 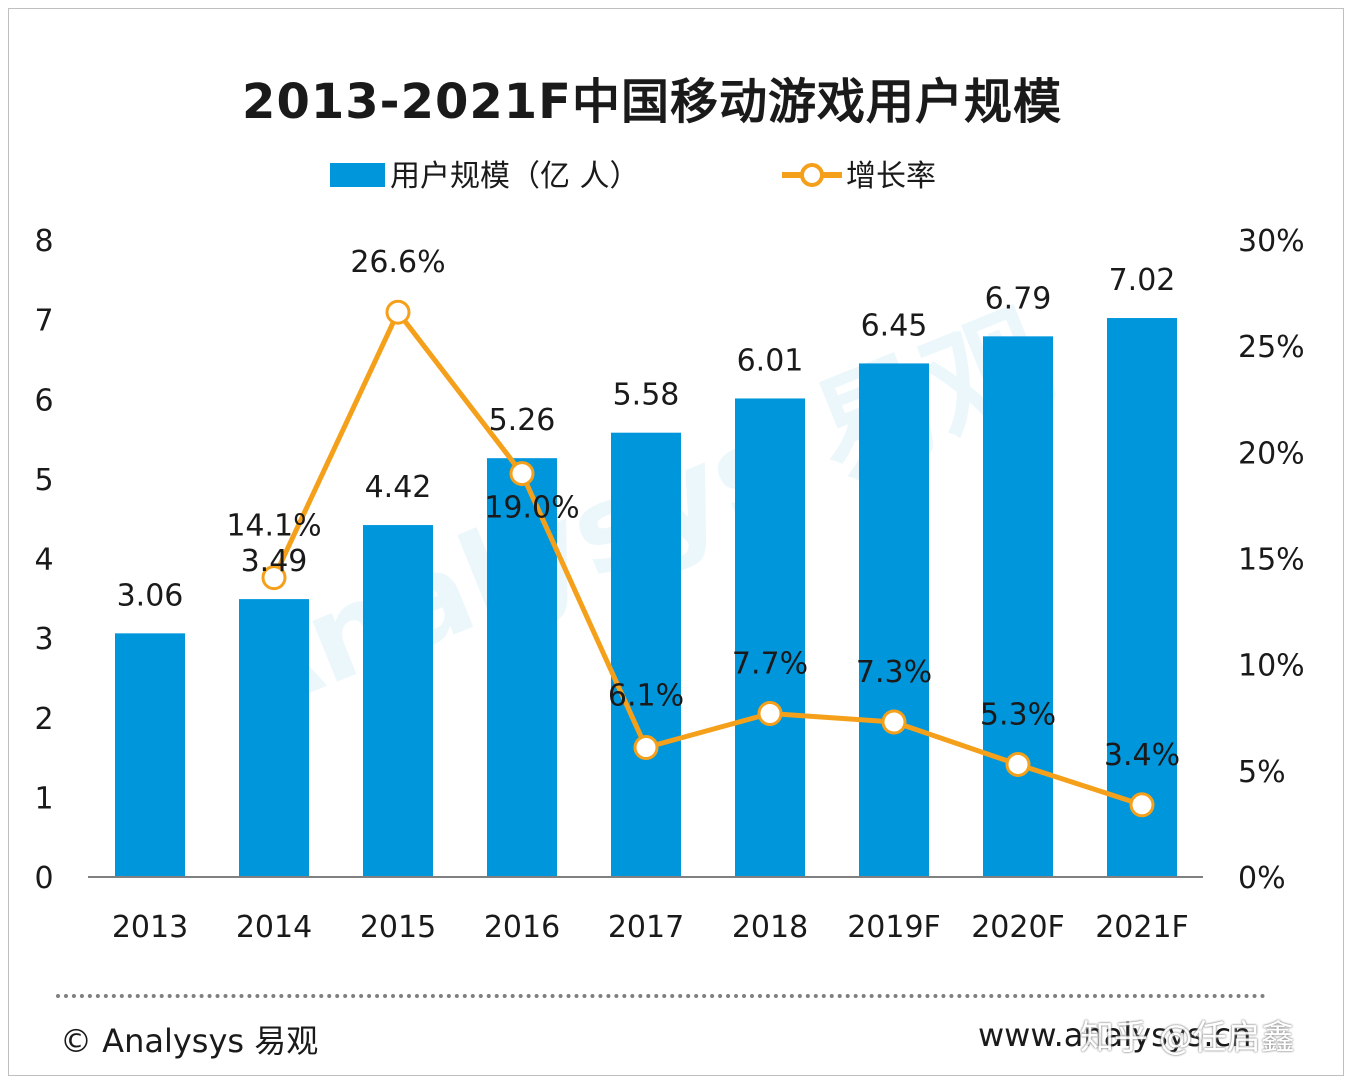 I want to click on growth-rate-label: 3.4%, so click(x=1142, y=755).